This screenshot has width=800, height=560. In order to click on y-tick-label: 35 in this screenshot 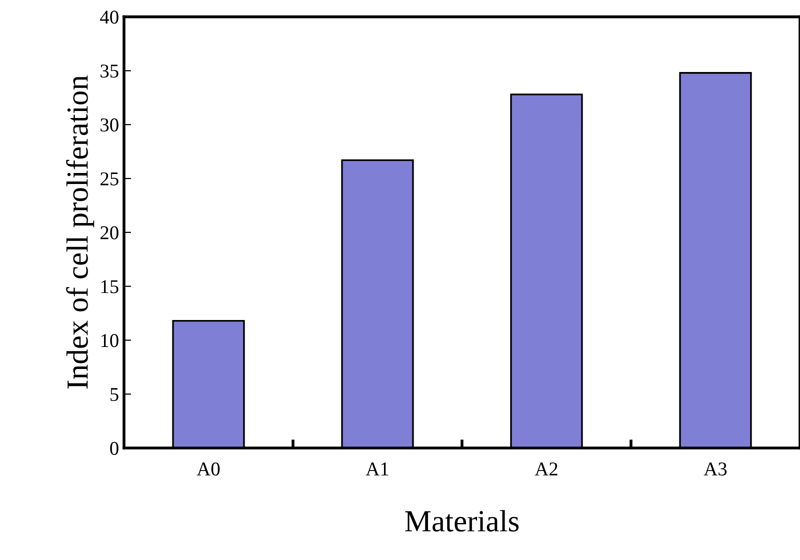, I will do `click(109, 71)`.